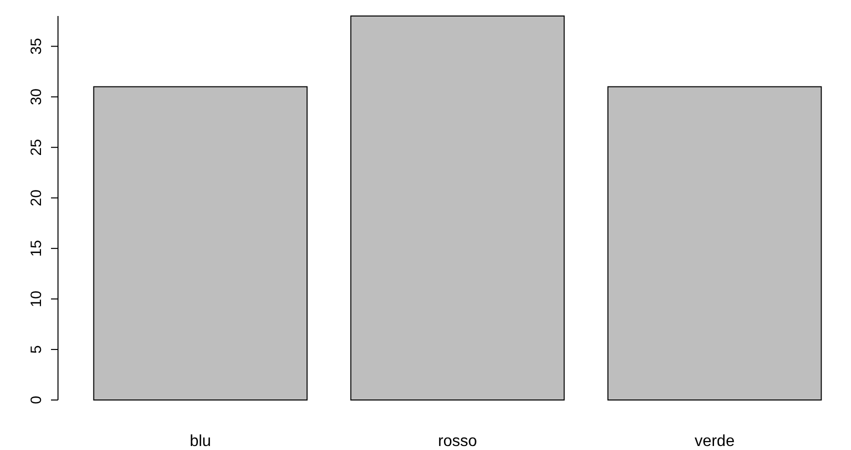 This screenshot has width=851, height=450. Describe the element at coordinates (36, 97) in the screenshot. I see `y-tick-label: 30` at that location.